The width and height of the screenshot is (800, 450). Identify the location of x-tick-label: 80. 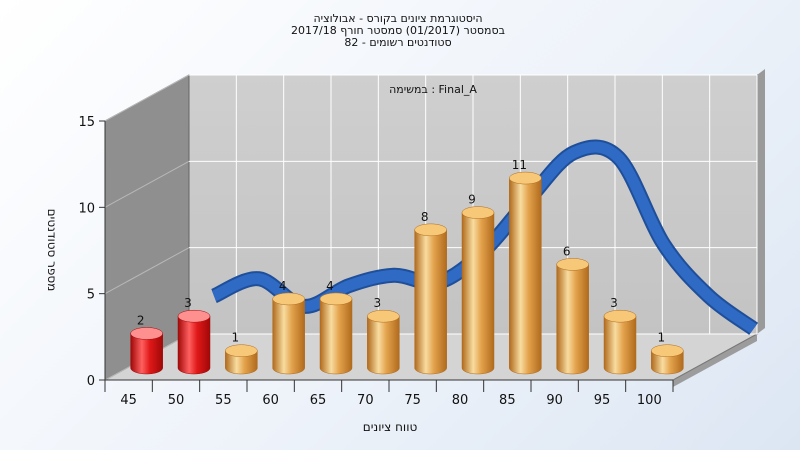
(460, 400).